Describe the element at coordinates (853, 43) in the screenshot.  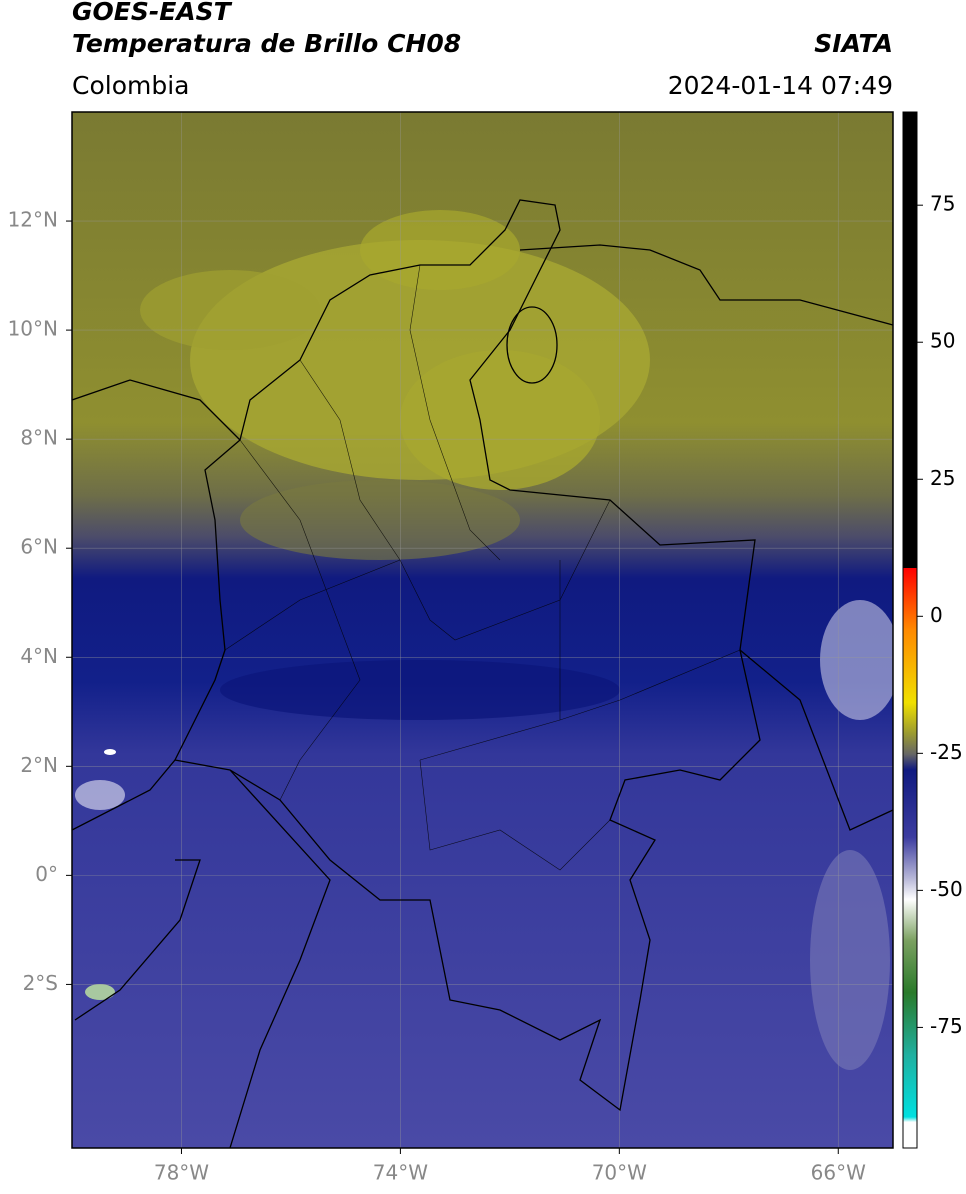
I see `source: SIATA` at that location.